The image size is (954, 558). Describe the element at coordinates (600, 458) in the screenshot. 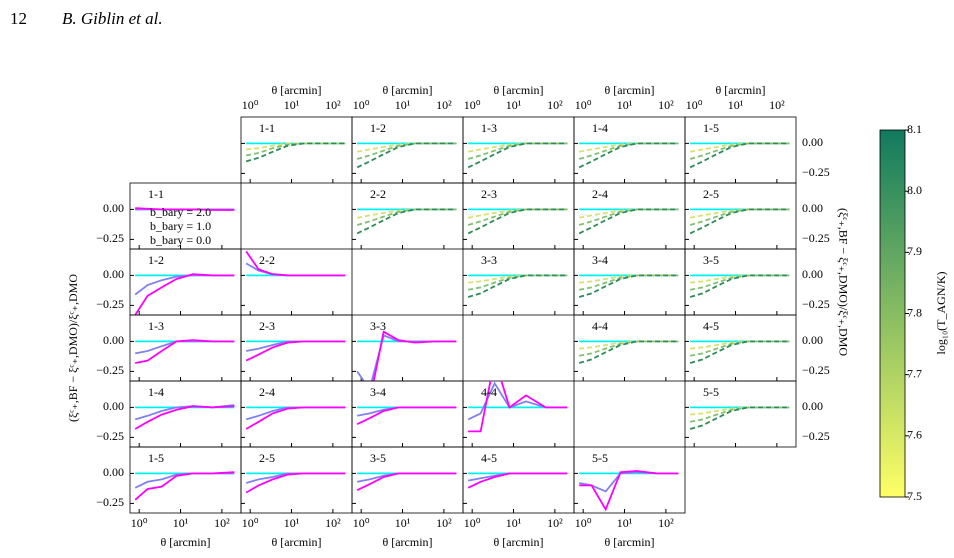

I see `panel-label: 5-5` at that location.